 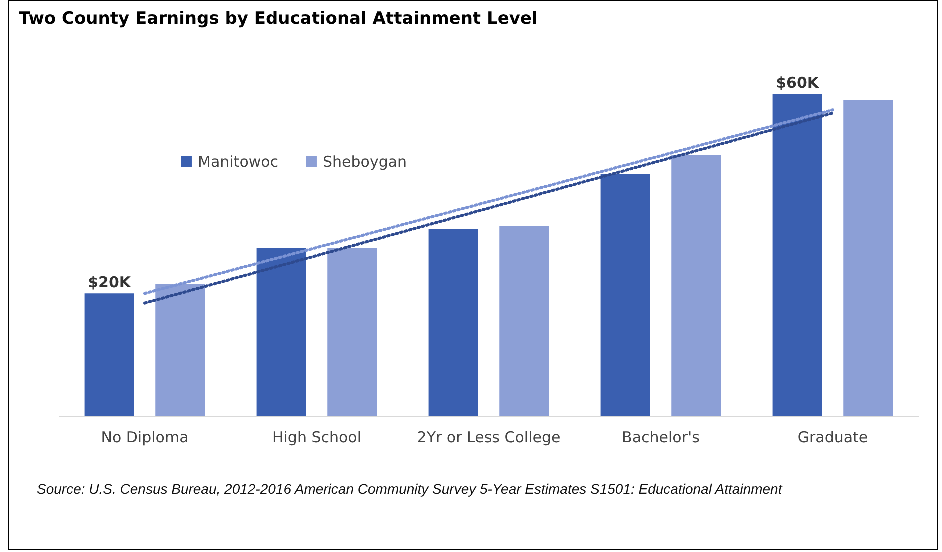 I want to click on chart-title: Two County Earnings by Educational Attainment Level, so click(x=278, y=19).